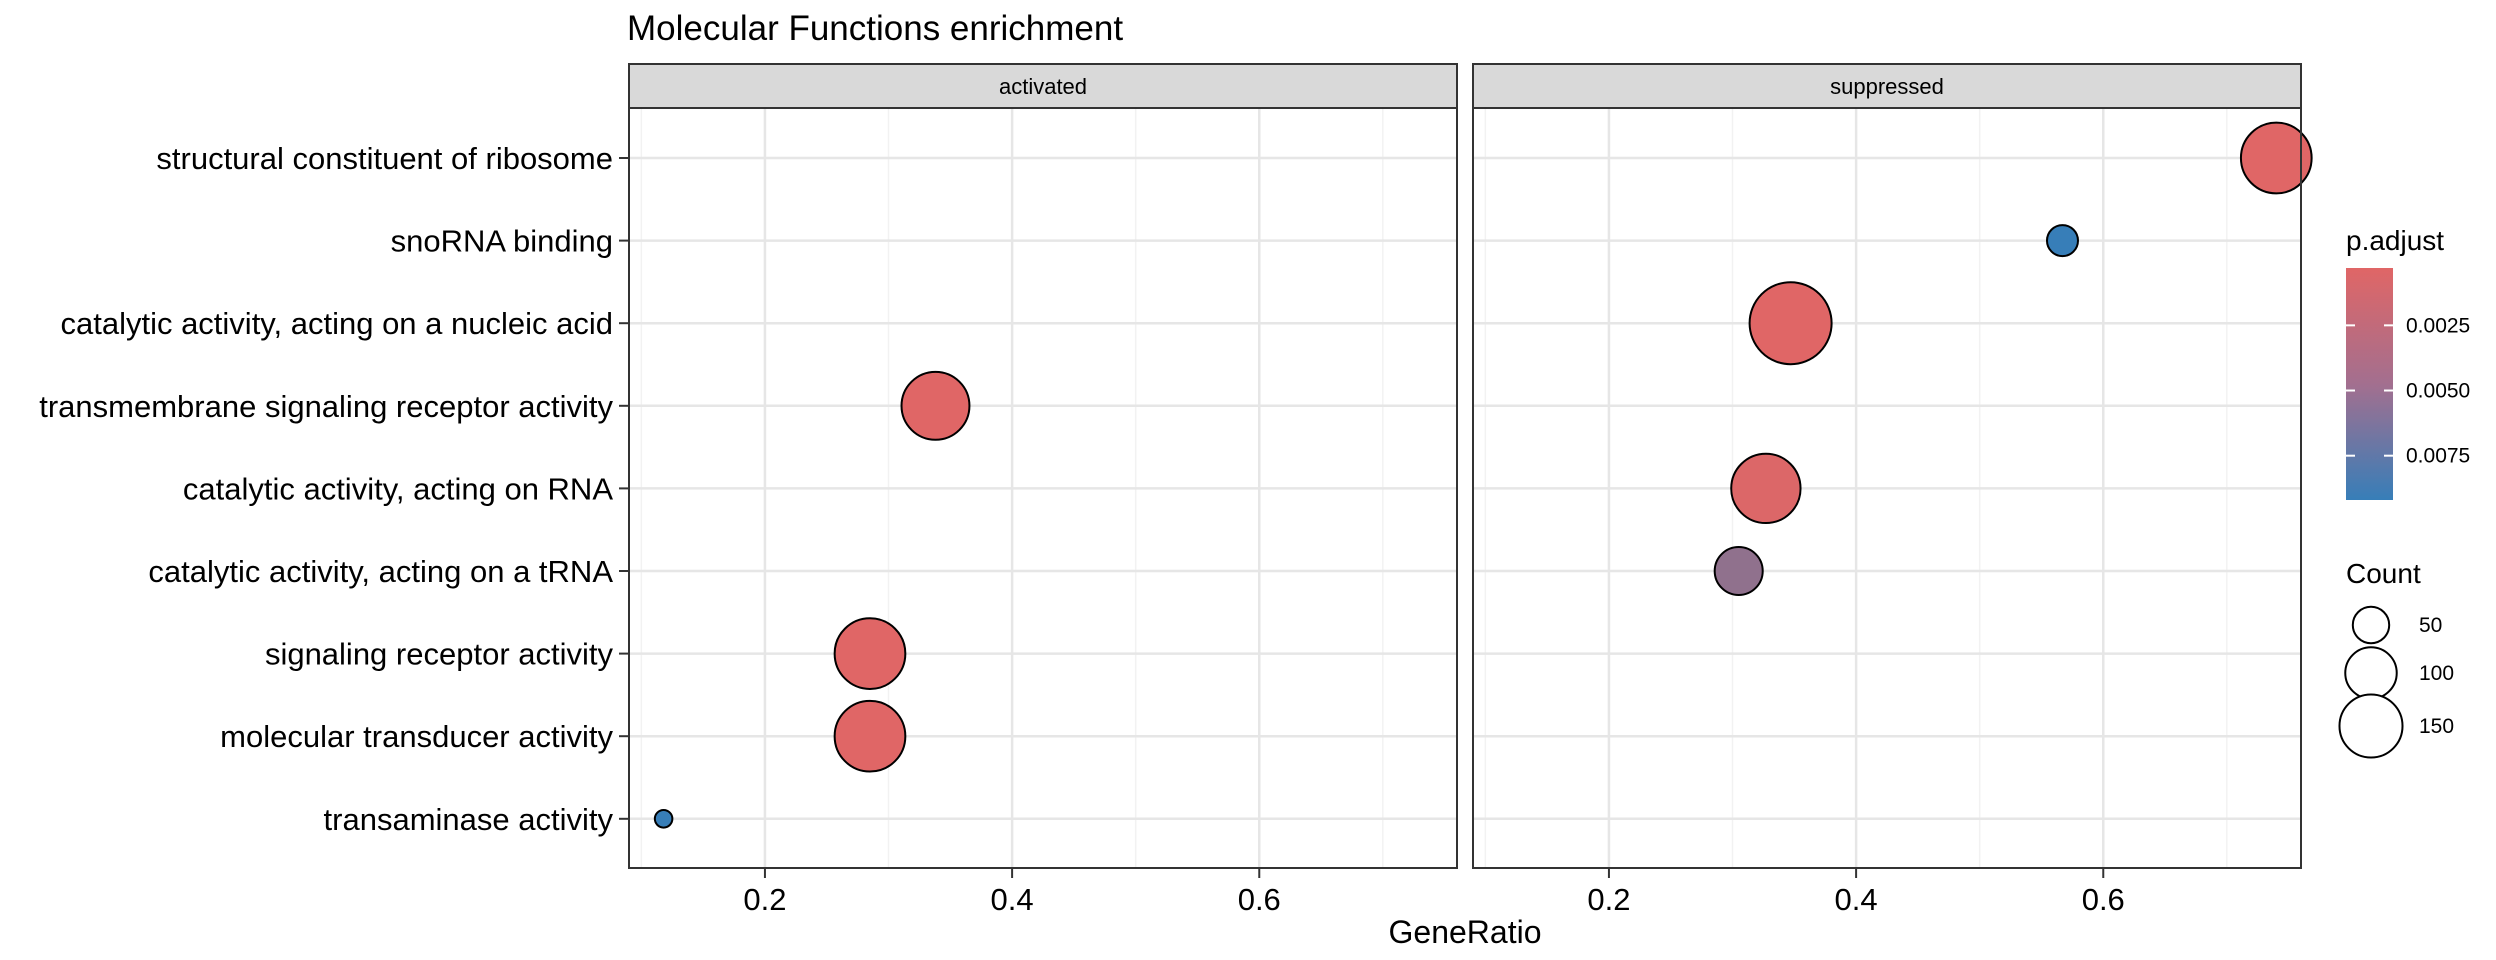 Image resolution: width=2496 pixels, height=960 pixels. I want to click on chart-title: Molecular Functions enrichment, so click(875, 28).